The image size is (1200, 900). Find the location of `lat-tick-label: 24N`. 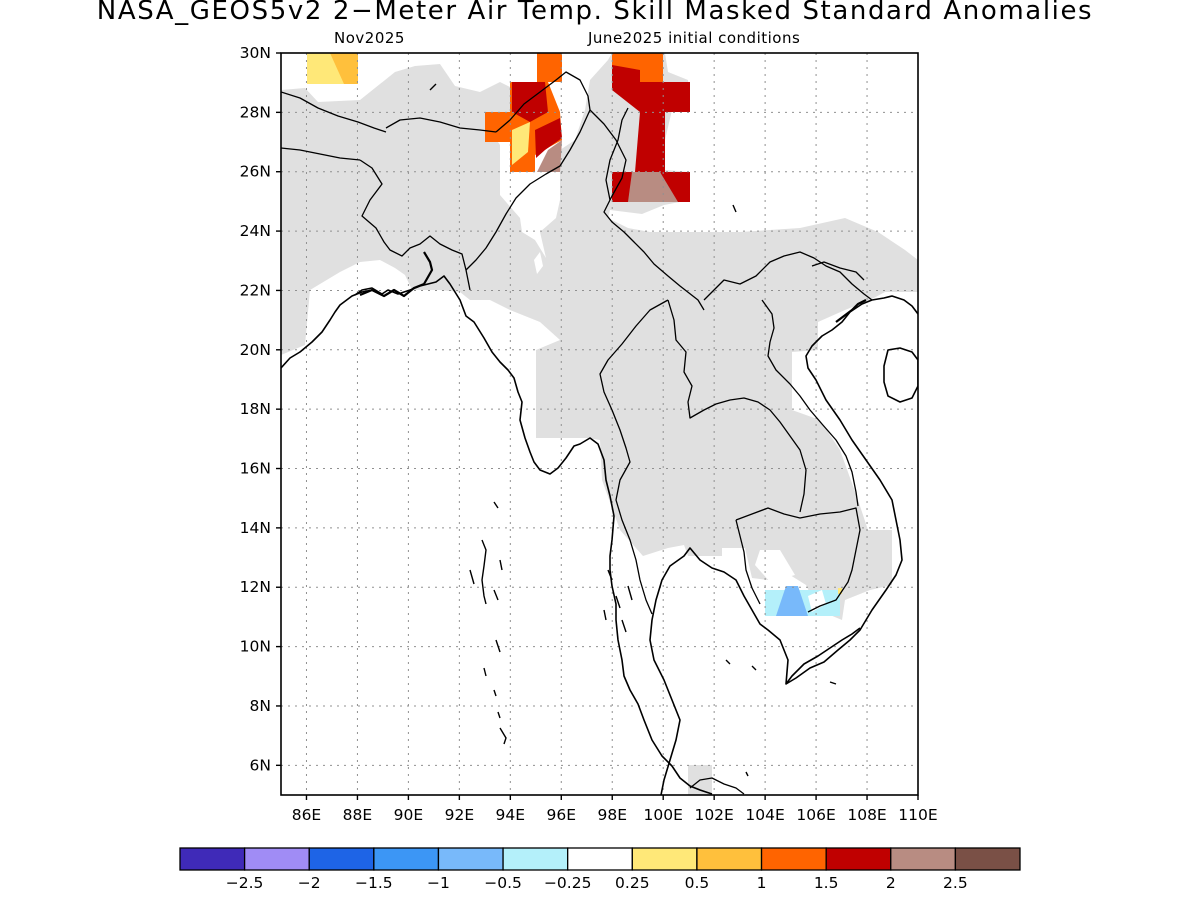

lat-tick-label: 24N is located at coordinates (255, 231).